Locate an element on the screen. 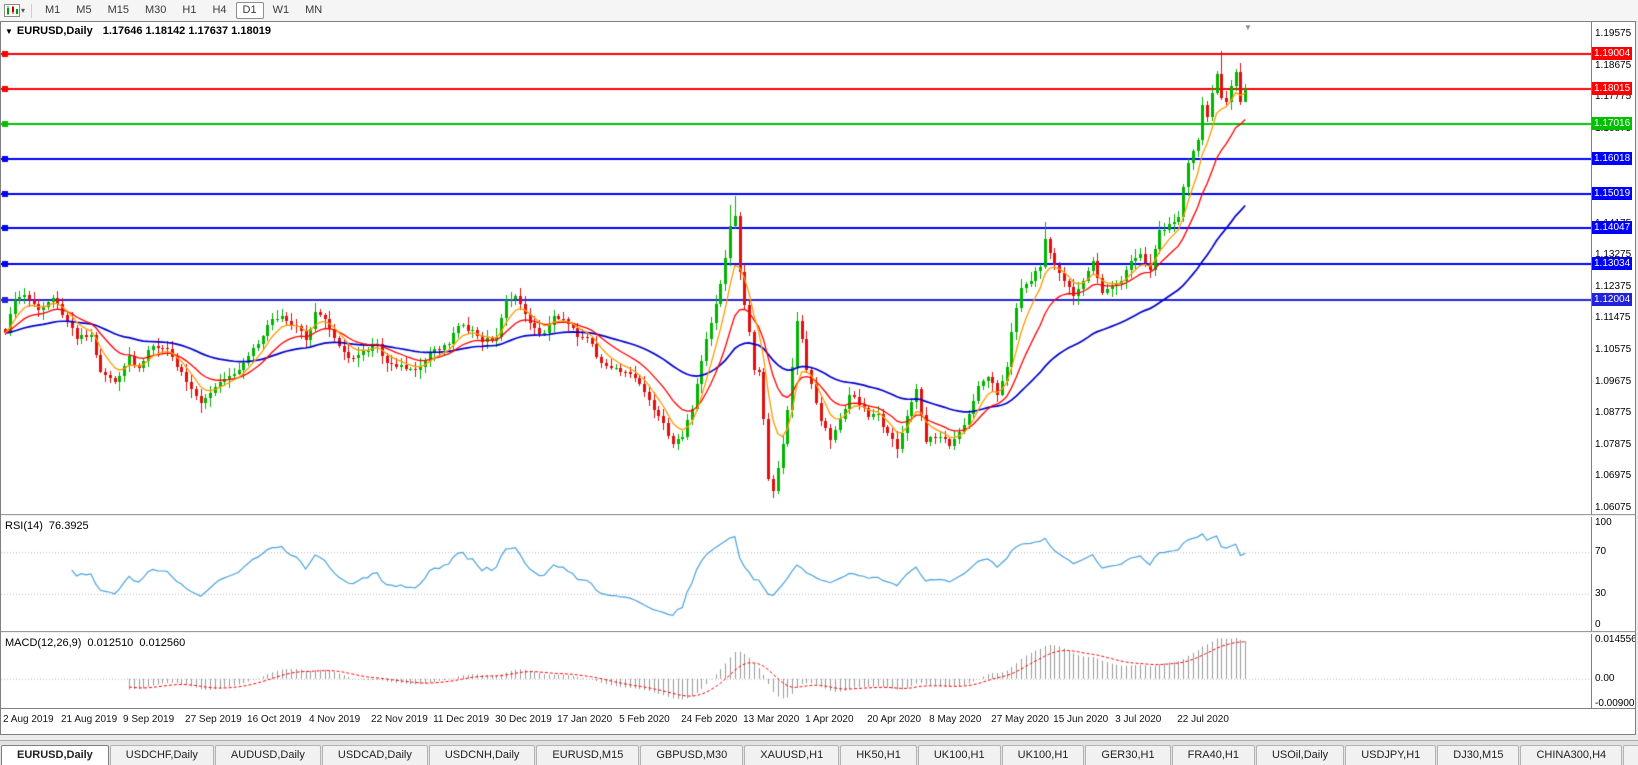 This screenshot has height=765, width=1638. rsi-canvas is located at coordinates (796, 574).